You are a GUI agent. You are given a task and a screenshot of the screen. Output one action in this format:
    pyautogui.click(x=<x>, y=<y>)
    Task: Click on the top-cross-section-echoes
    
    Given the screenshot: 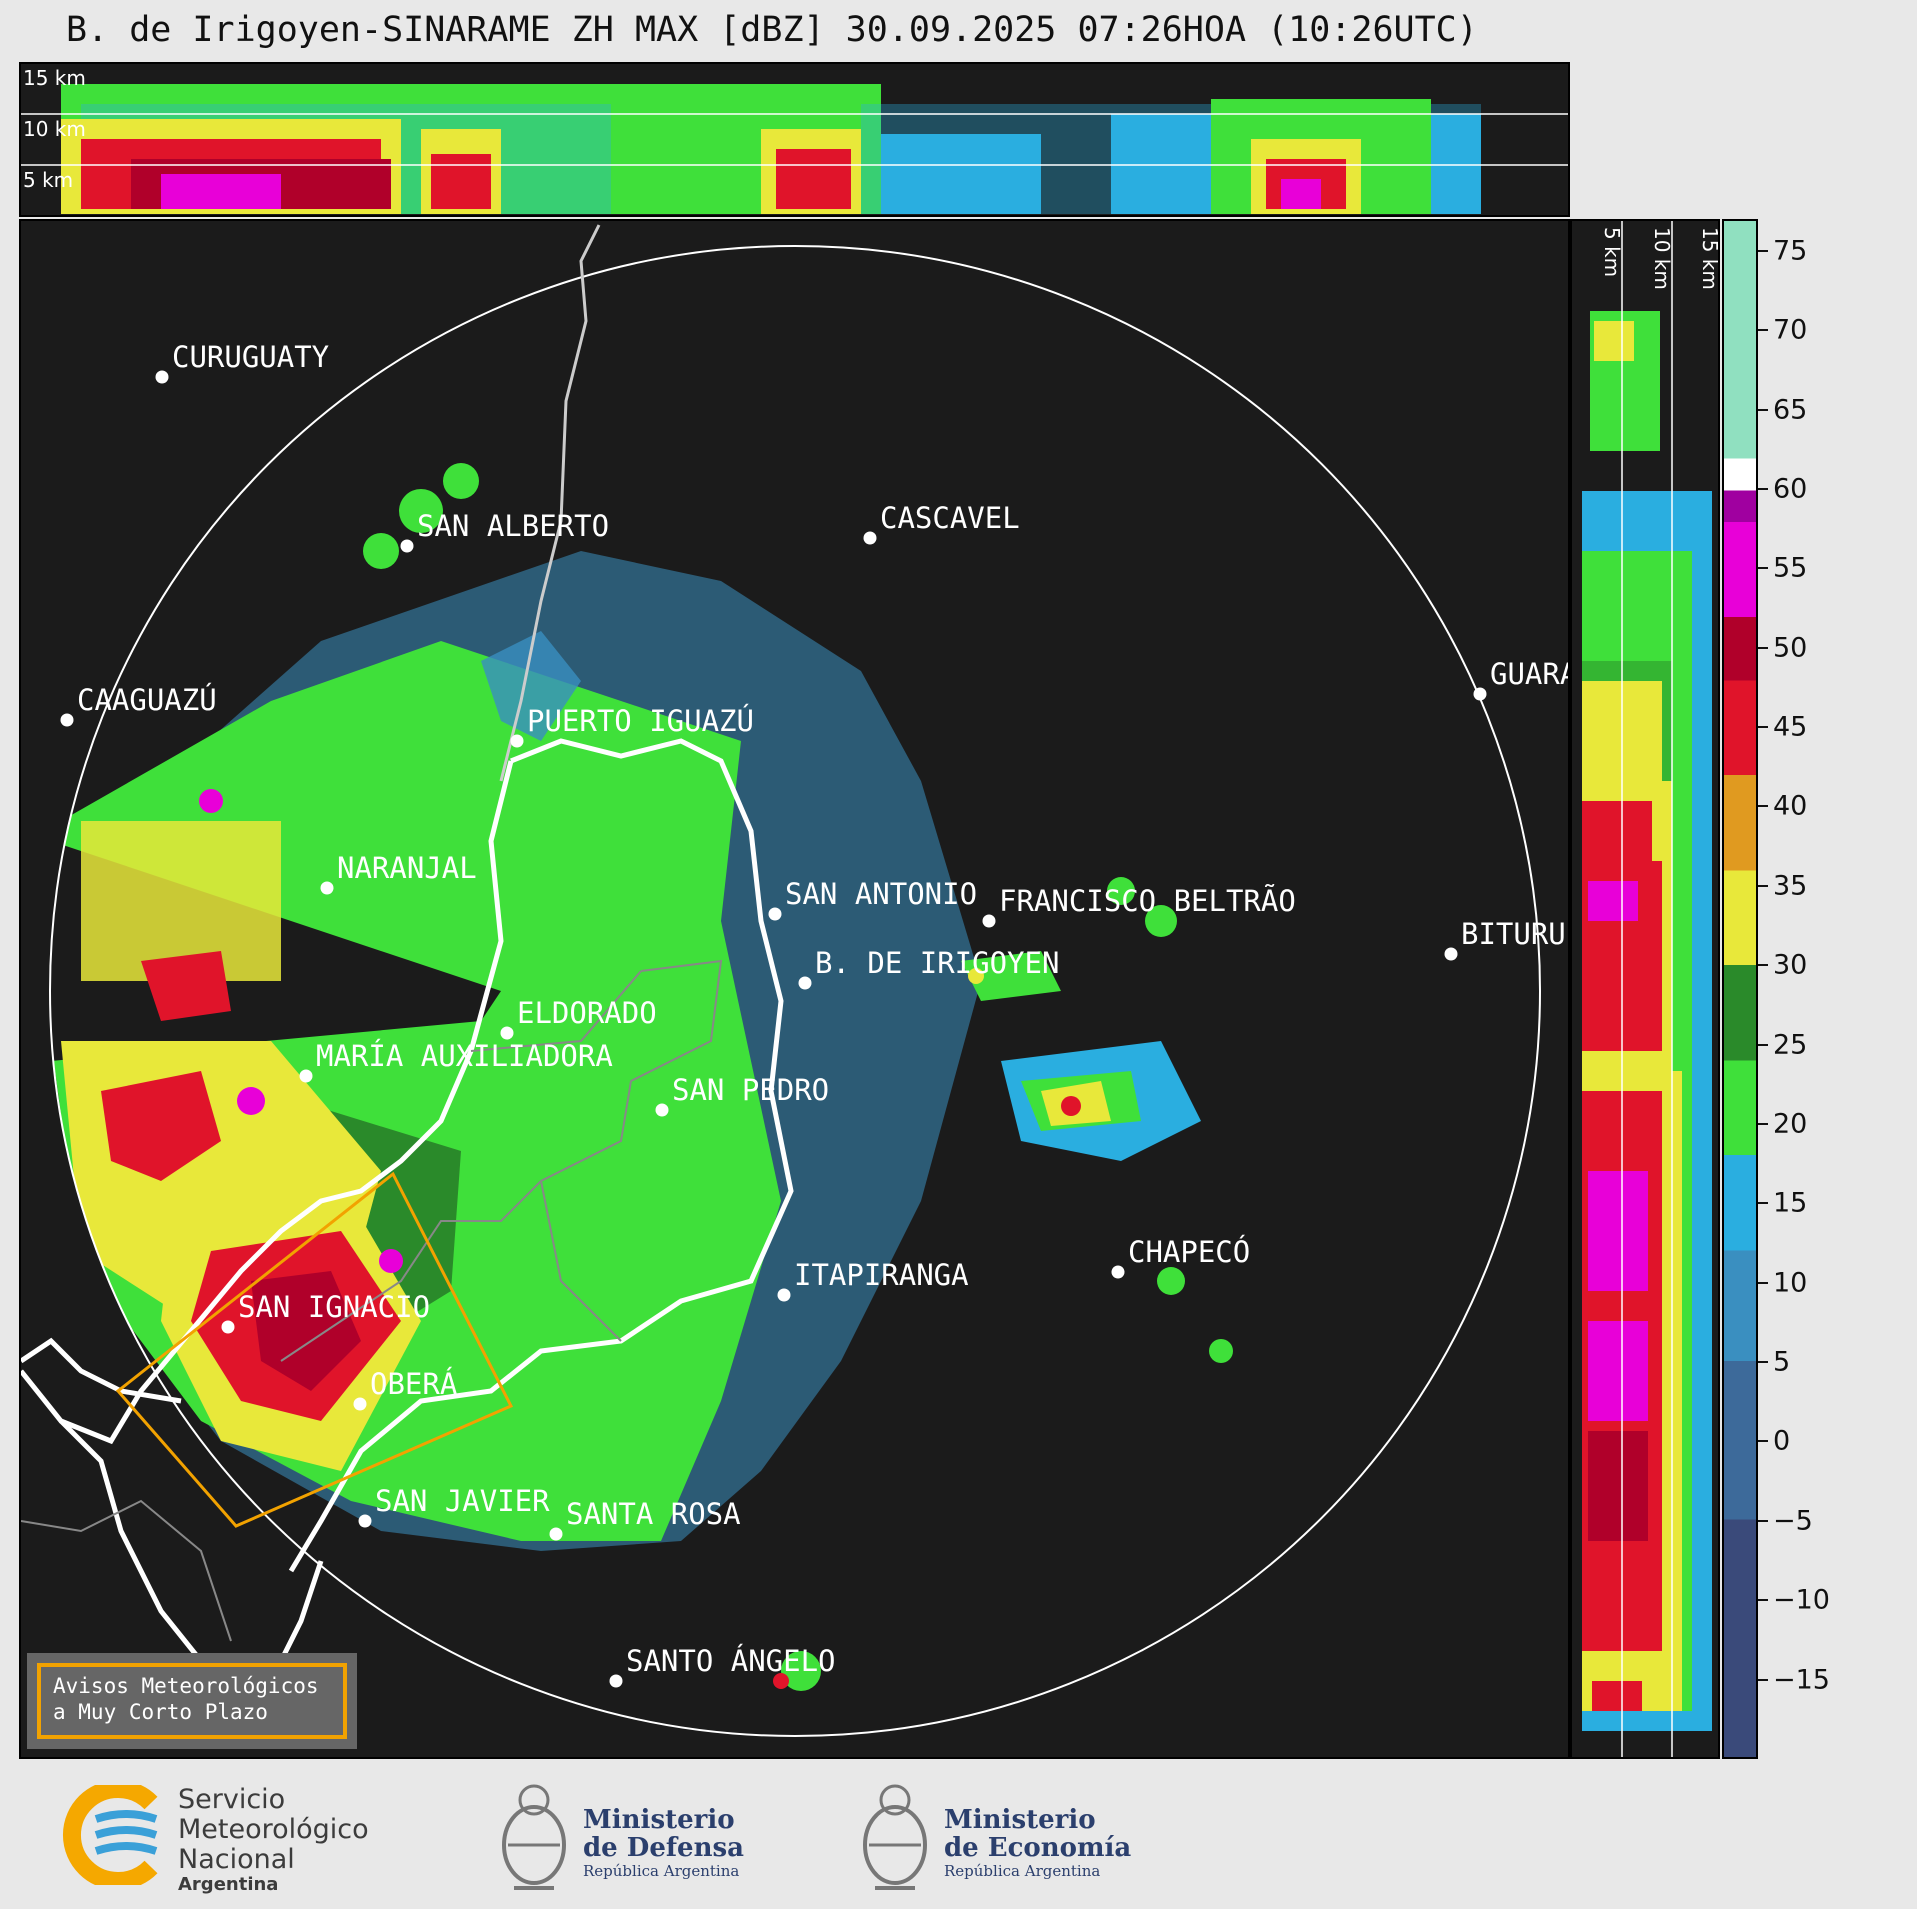 What is the action you would take?
    pyautogui.click(x=794, y=149)
    